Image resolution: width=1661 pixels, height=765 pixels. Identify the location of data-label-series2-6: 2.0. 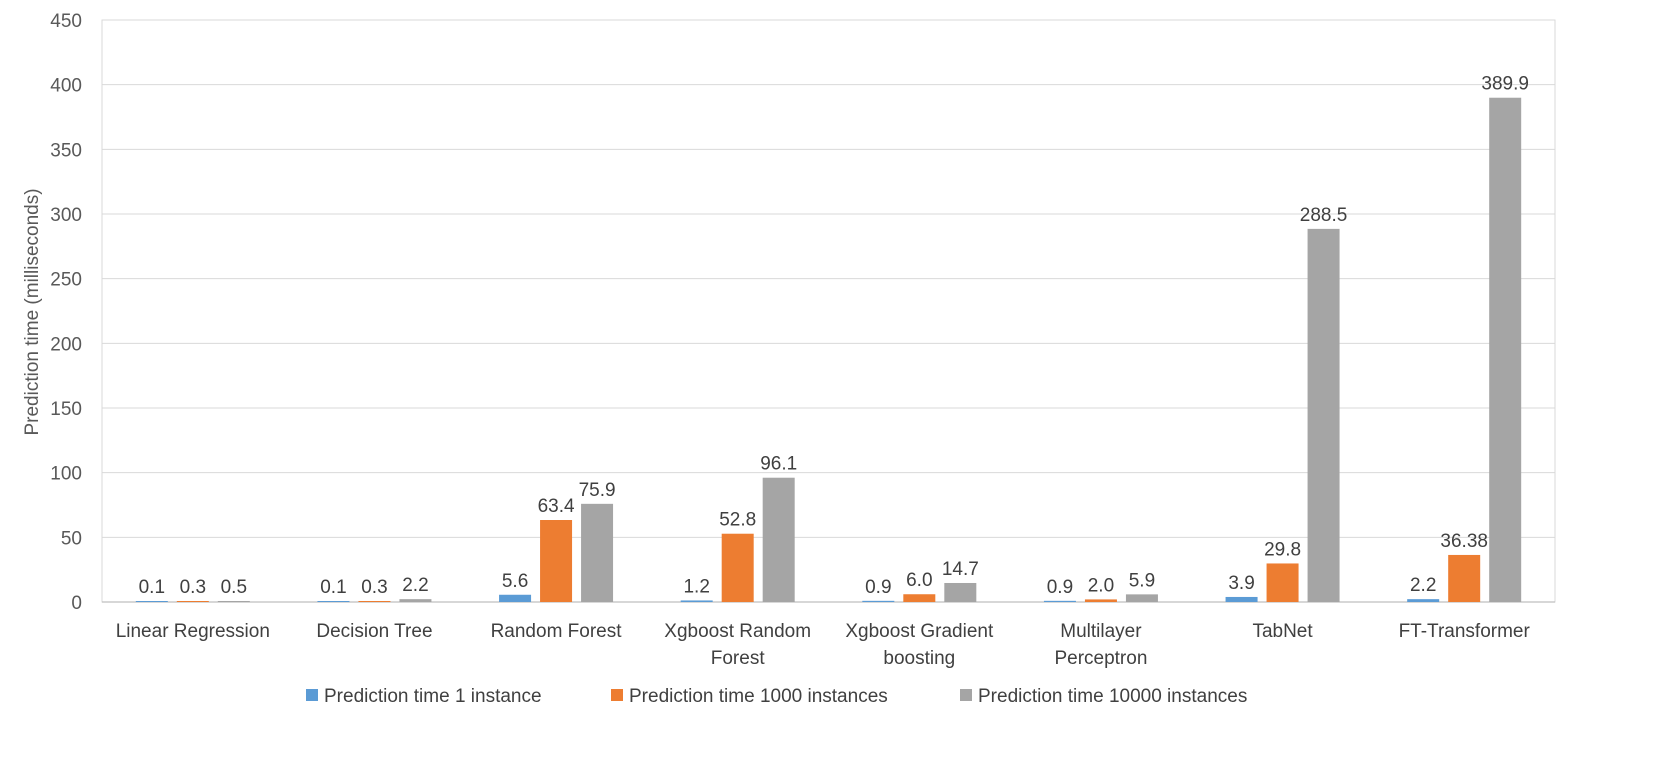
(1101, 585).